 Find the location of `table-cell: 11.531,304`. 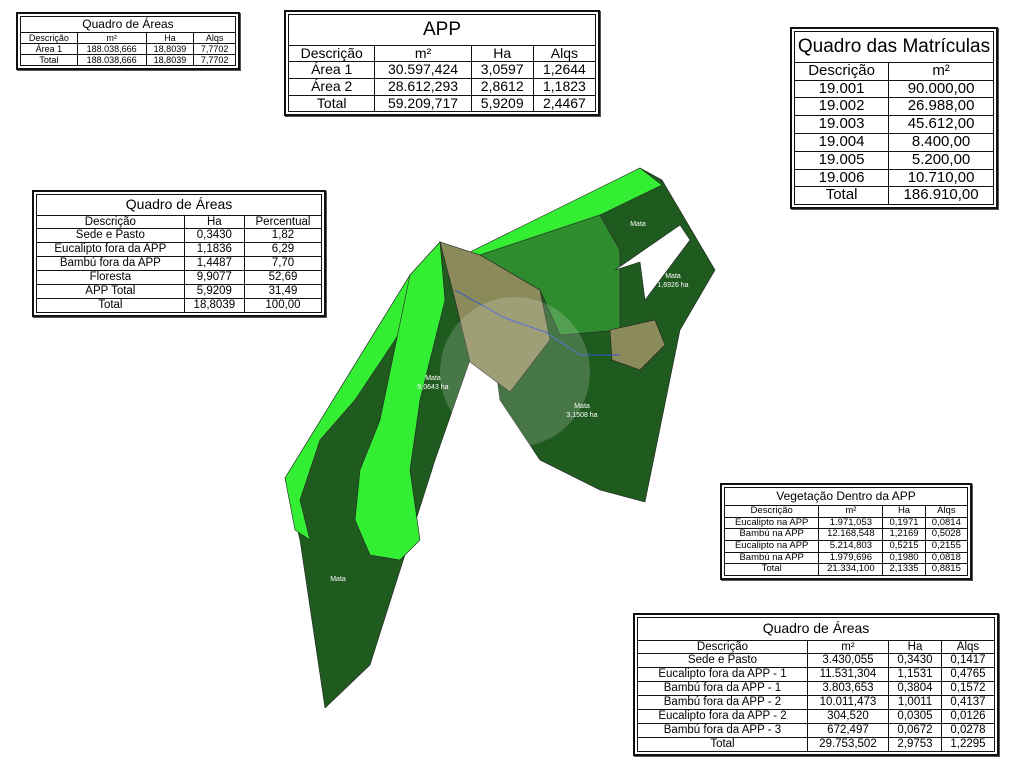

table-cell: 11.531,304 is located at coordinates (848, 675).